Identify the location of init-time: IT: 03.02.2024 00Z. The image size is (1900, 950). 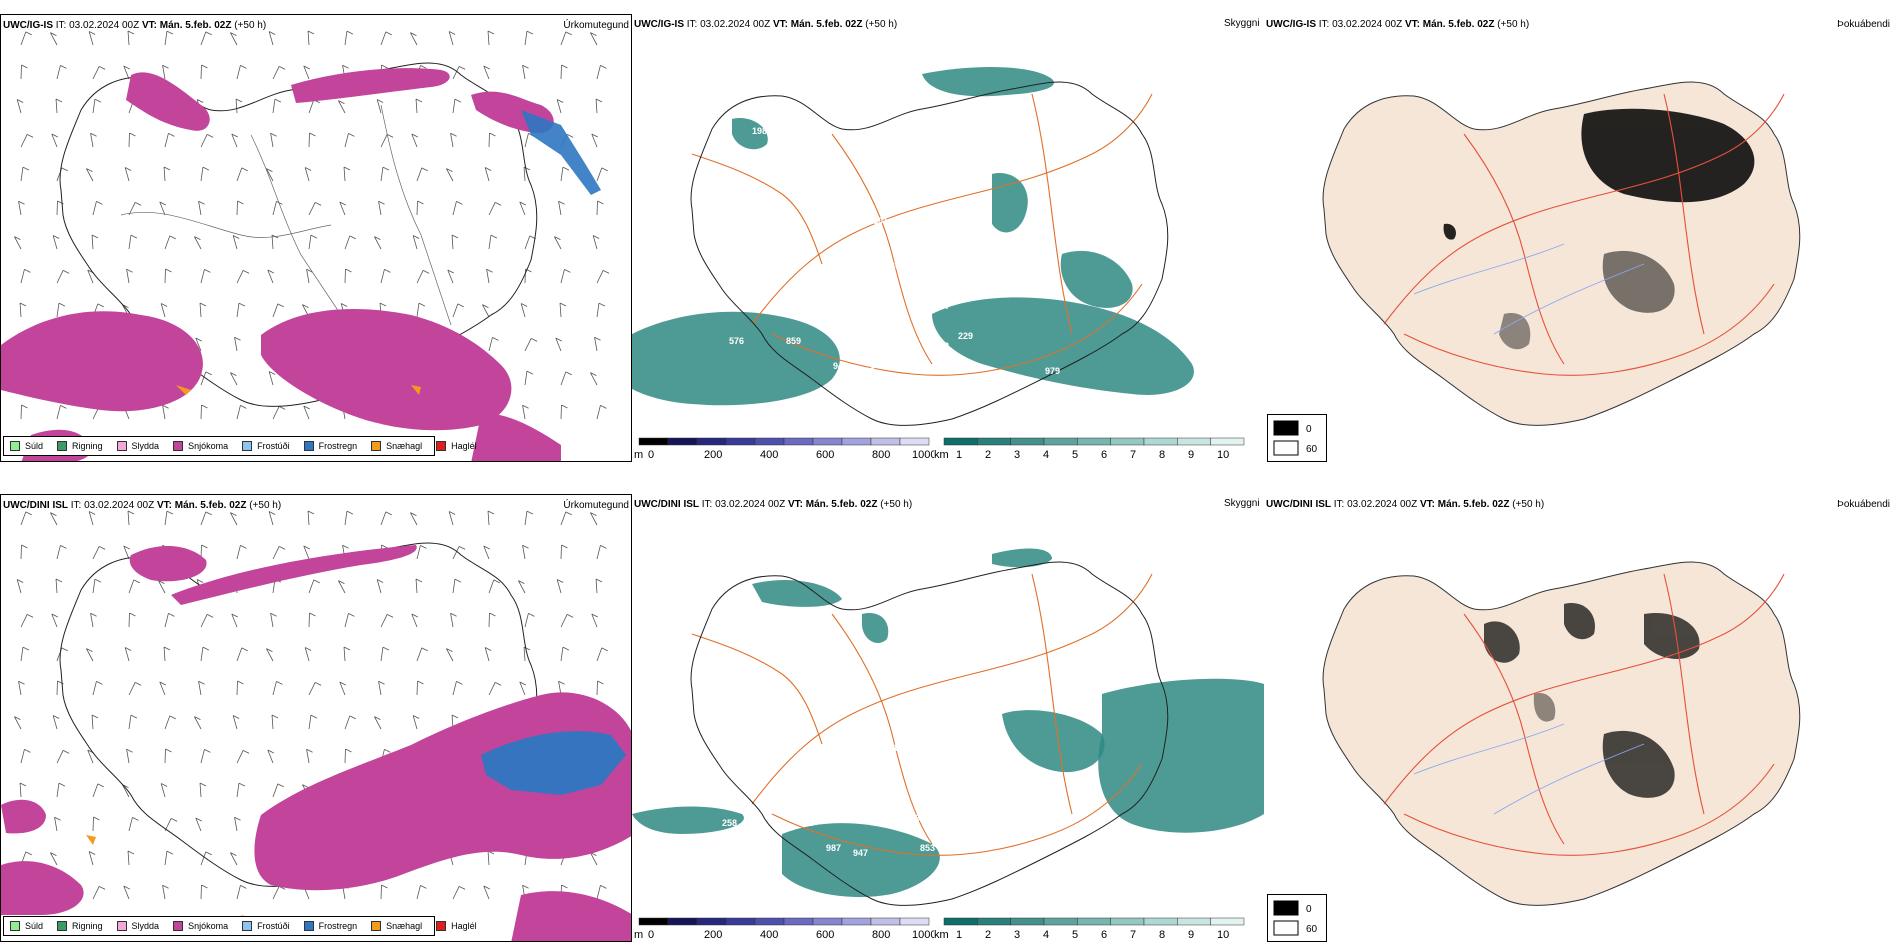
(1360, 24).